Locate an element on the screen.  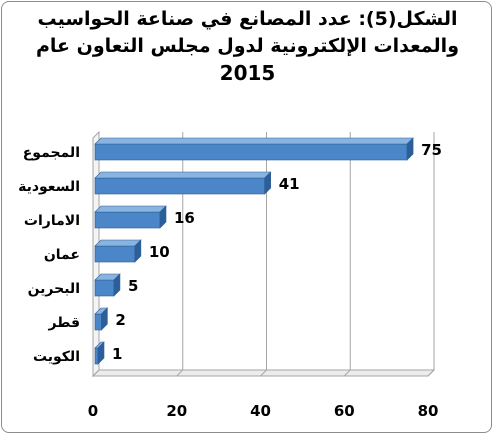
value-label: 41 is located at coordinates (289, 184).